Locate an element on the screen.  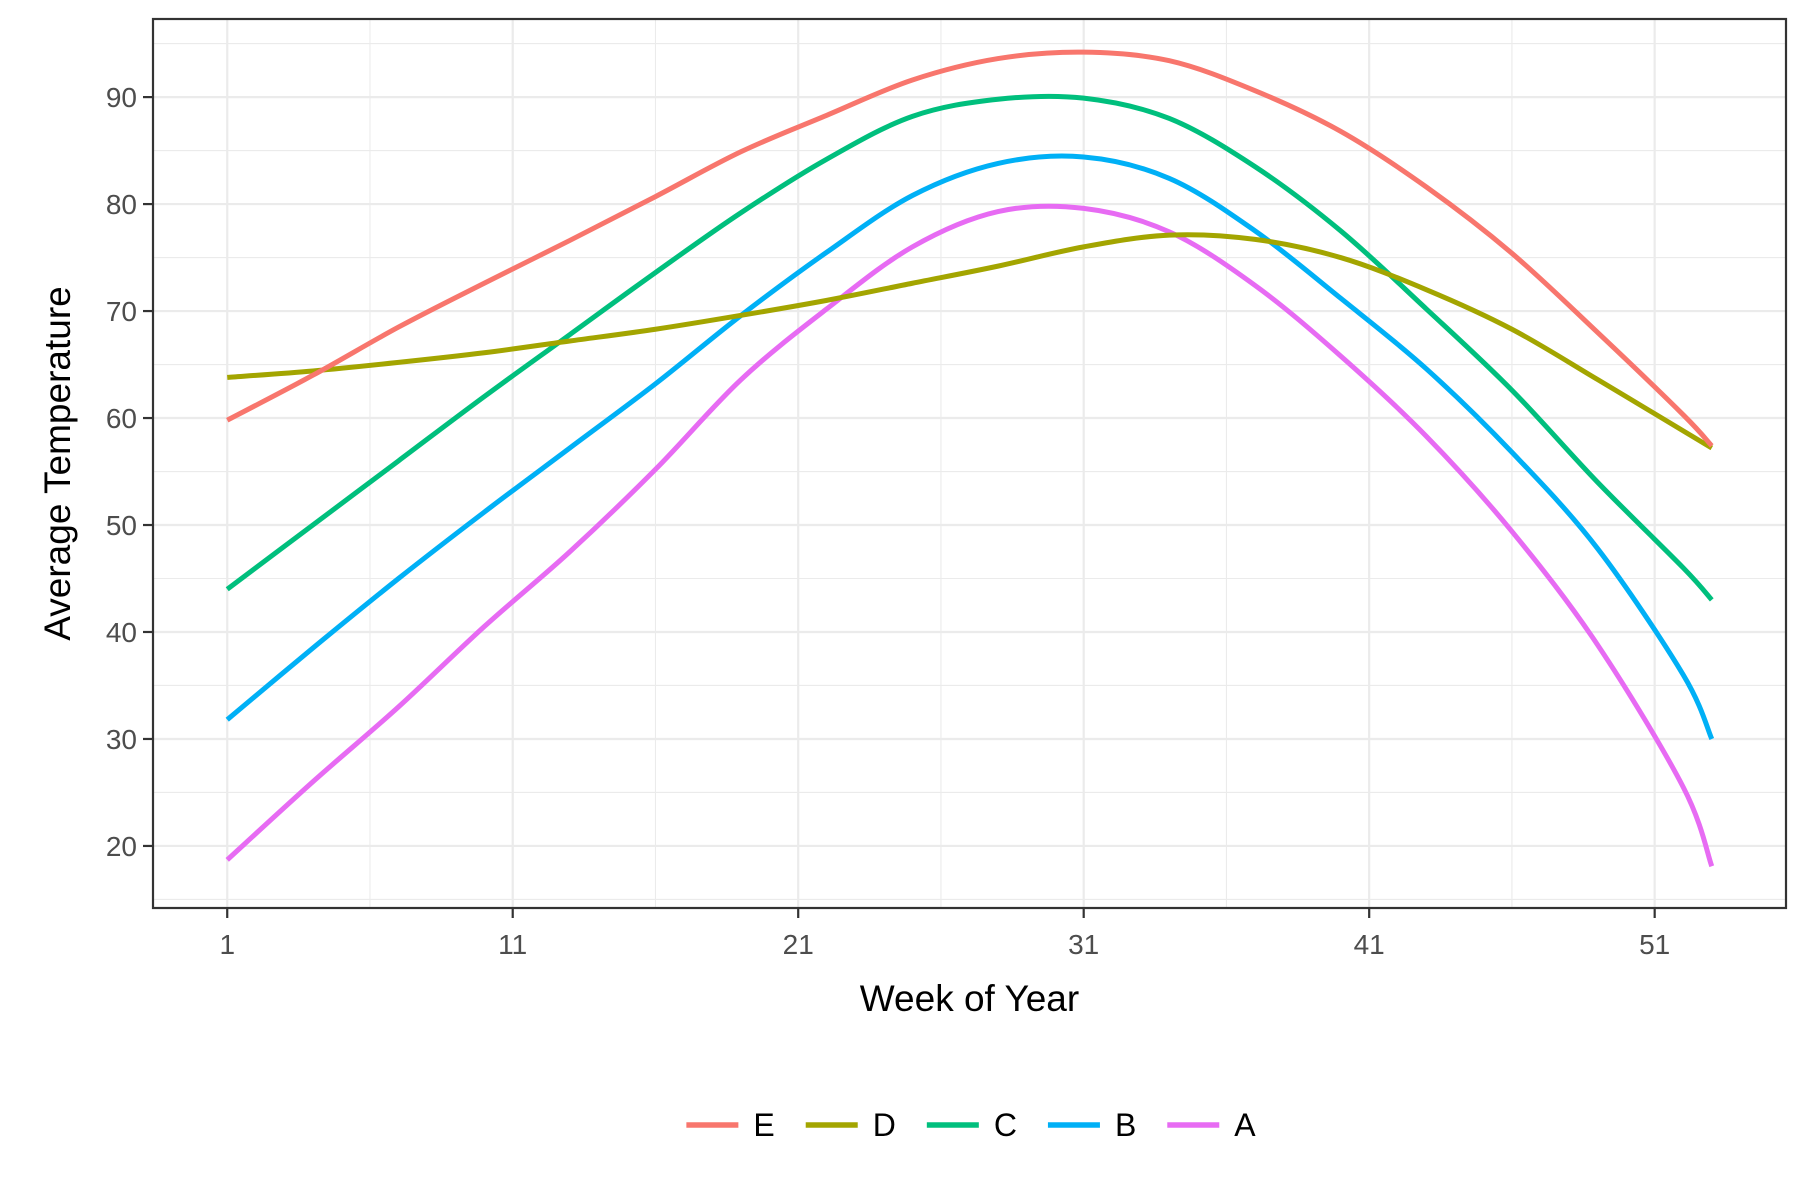
legend-label: C is located at coordinates (1005, 1125).